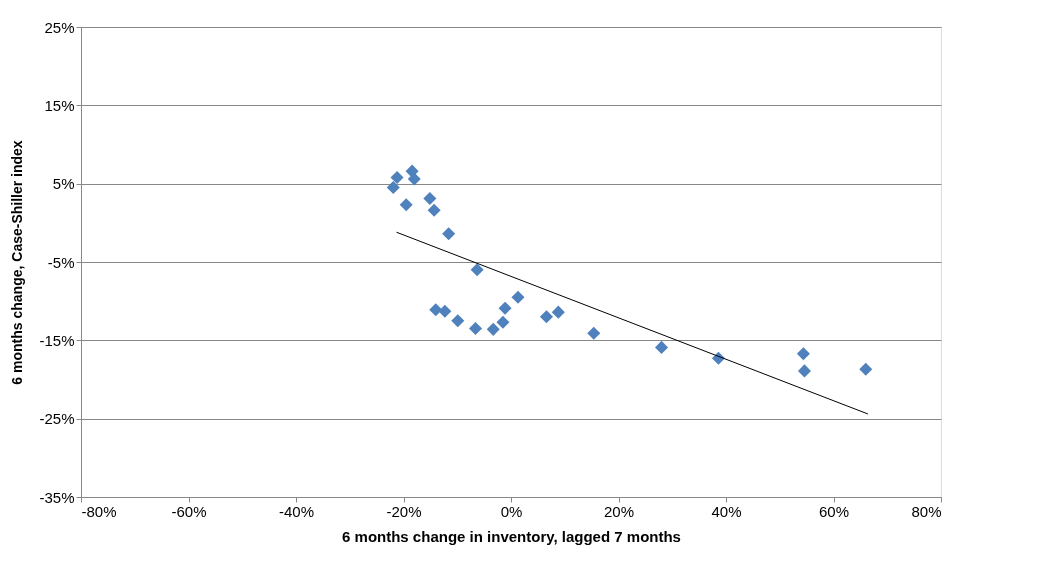 This screenshot has width=1062, height=581. Describe the element at coordinates (404, 511) in the screenshot. I see `x-tick-label: -20%` at that location.